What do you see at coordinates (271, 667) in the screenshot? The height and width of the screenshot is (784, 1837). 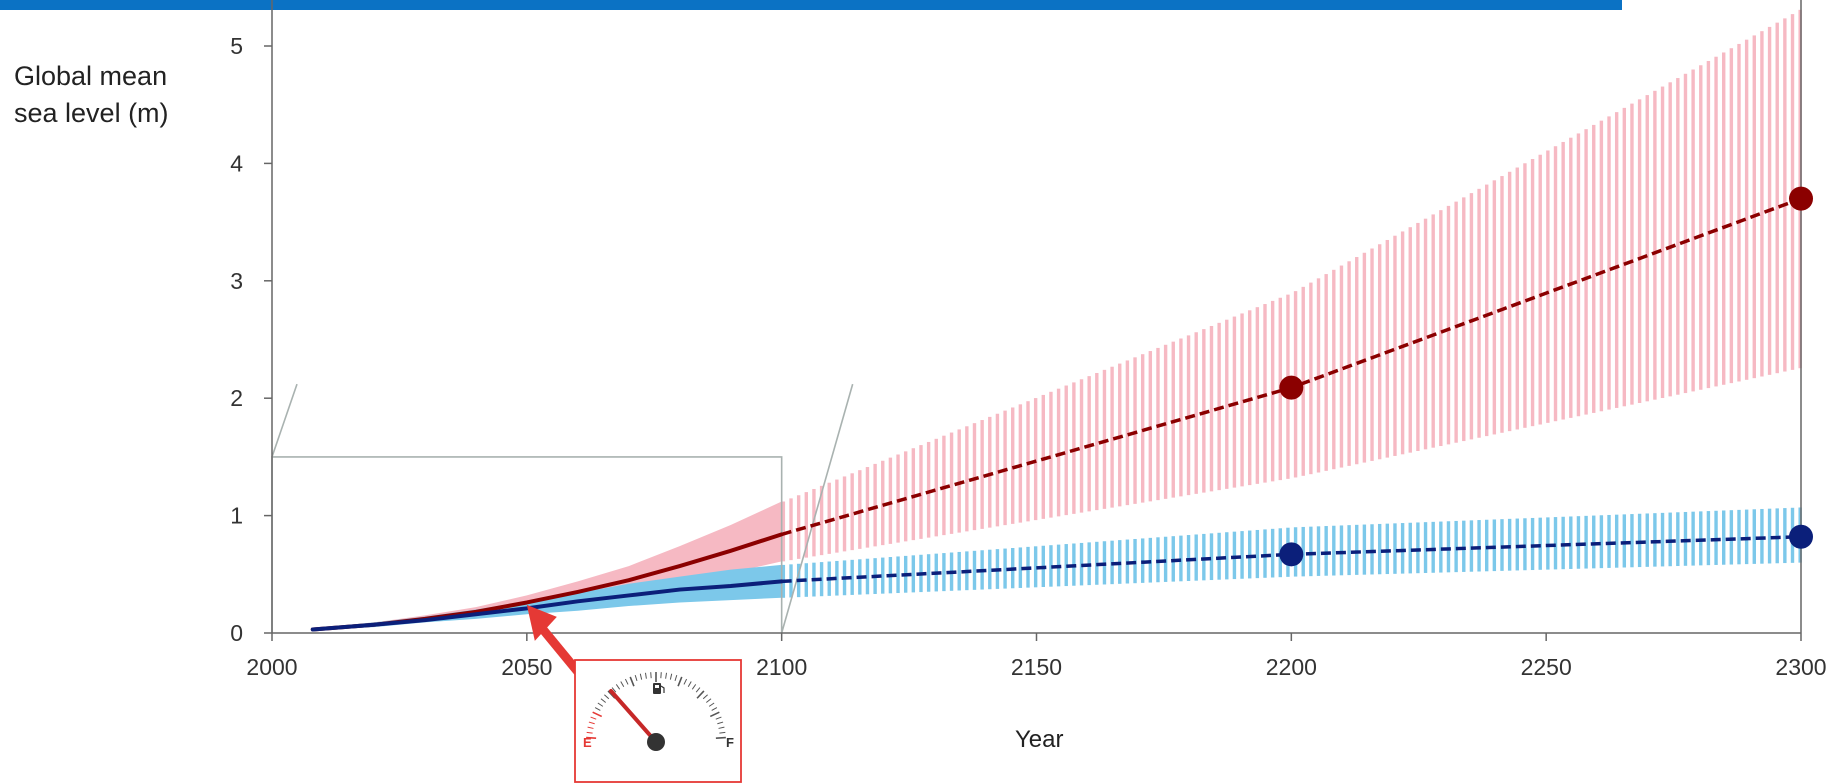 I see `x-tick-label: 2000` at bounding box center [271, 667].